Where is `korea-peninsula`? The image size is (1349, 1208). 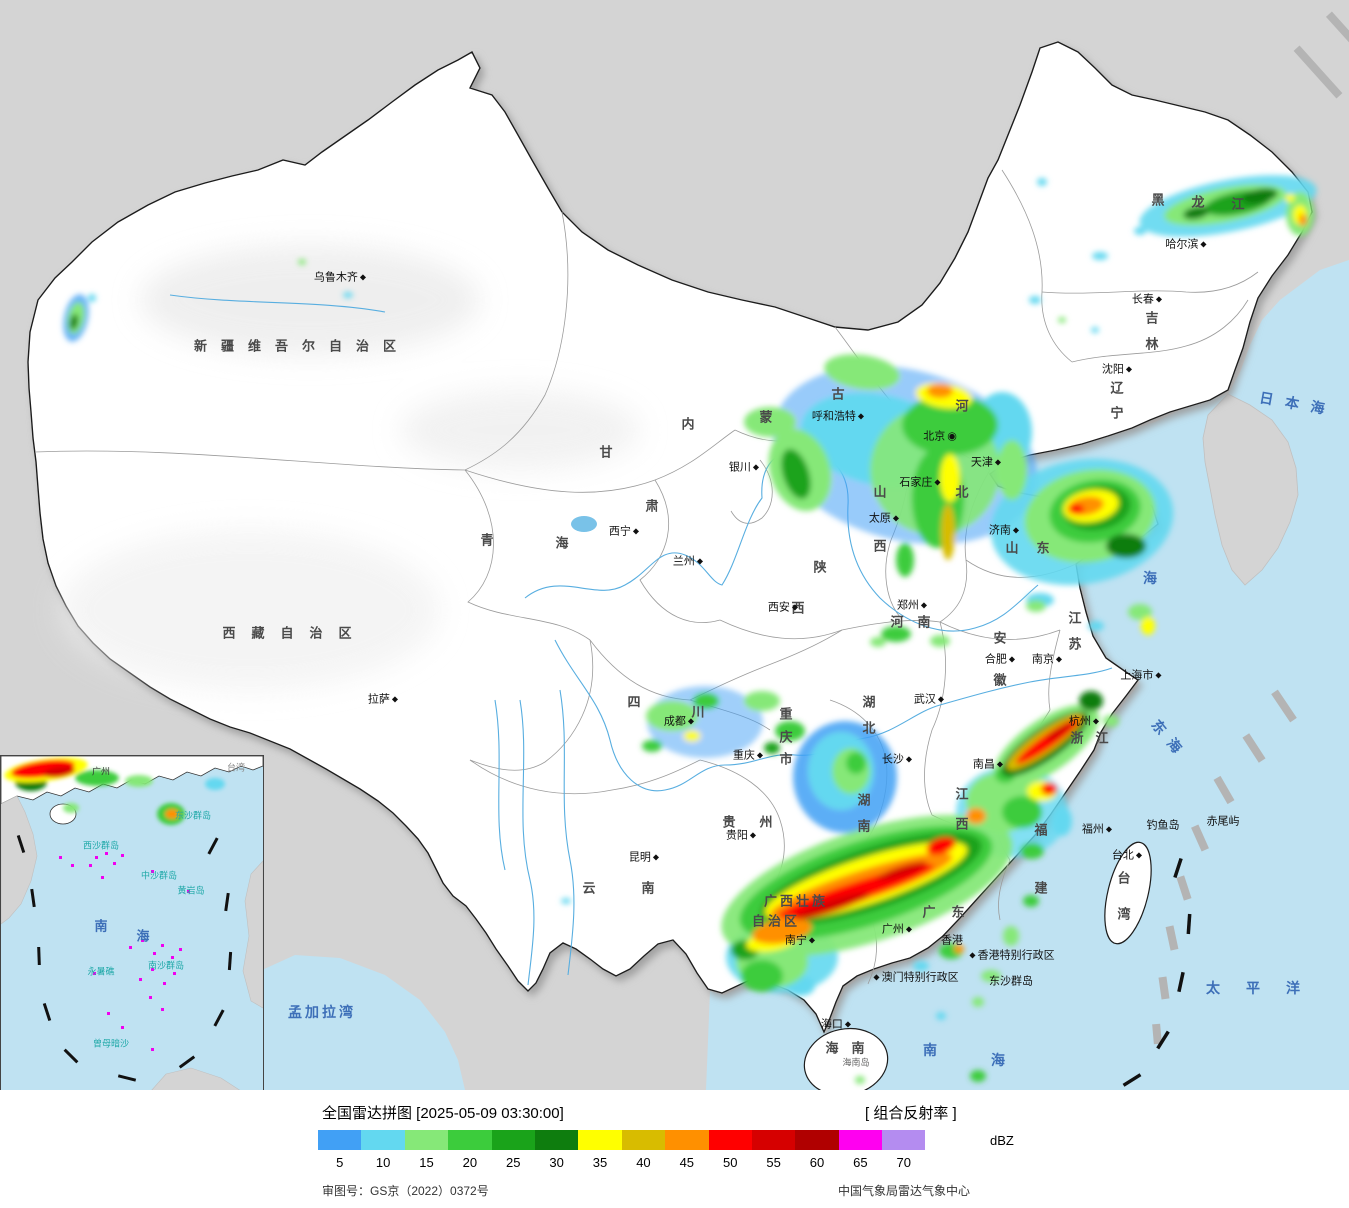 korea-peninsula is located at coordinates (1250, 489).